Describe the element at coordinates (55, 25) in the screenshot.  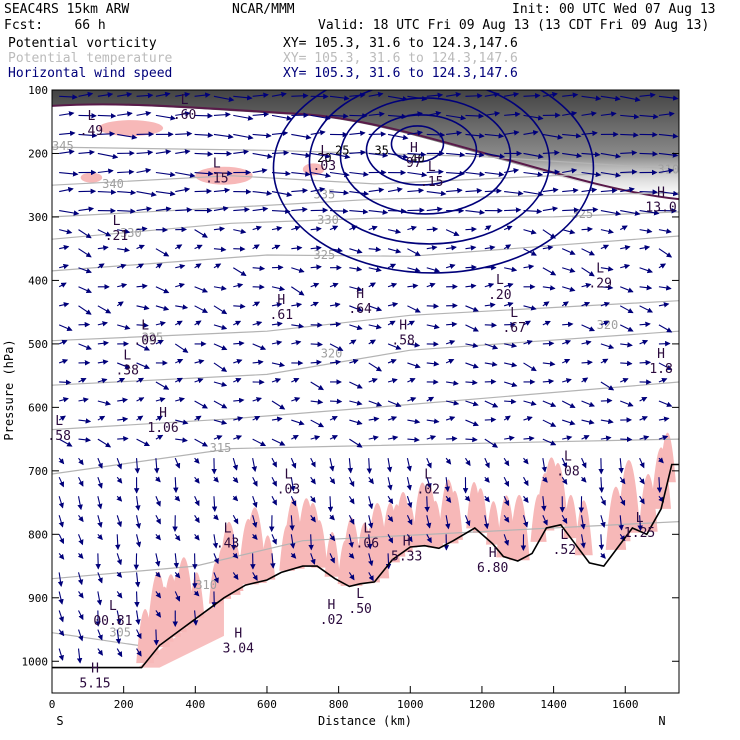
I see `forecast-hour: Fcst: 66 h` at that location.